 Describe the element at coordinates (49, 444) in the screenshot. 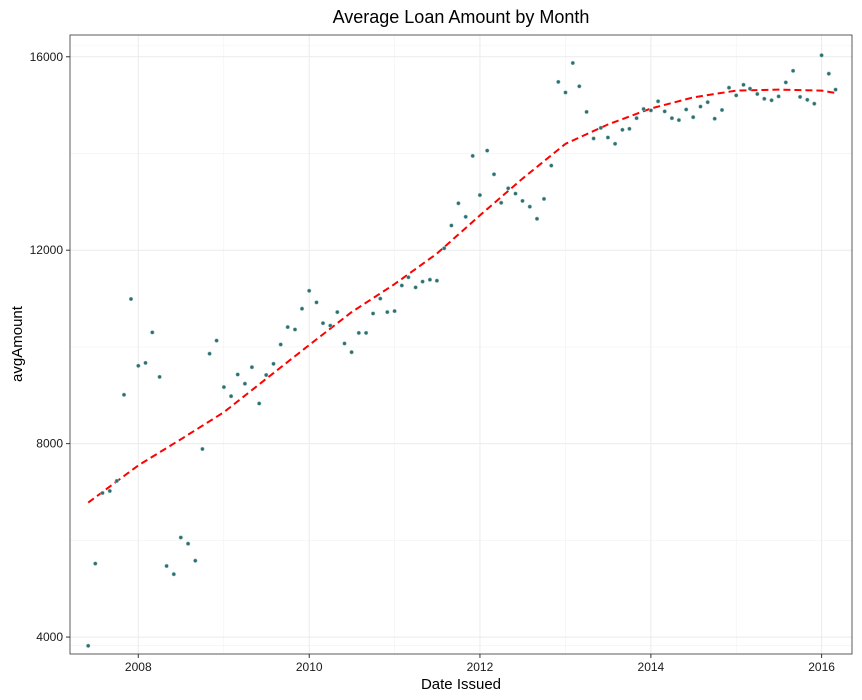

I see `y-tick-label: 8000` at that location.